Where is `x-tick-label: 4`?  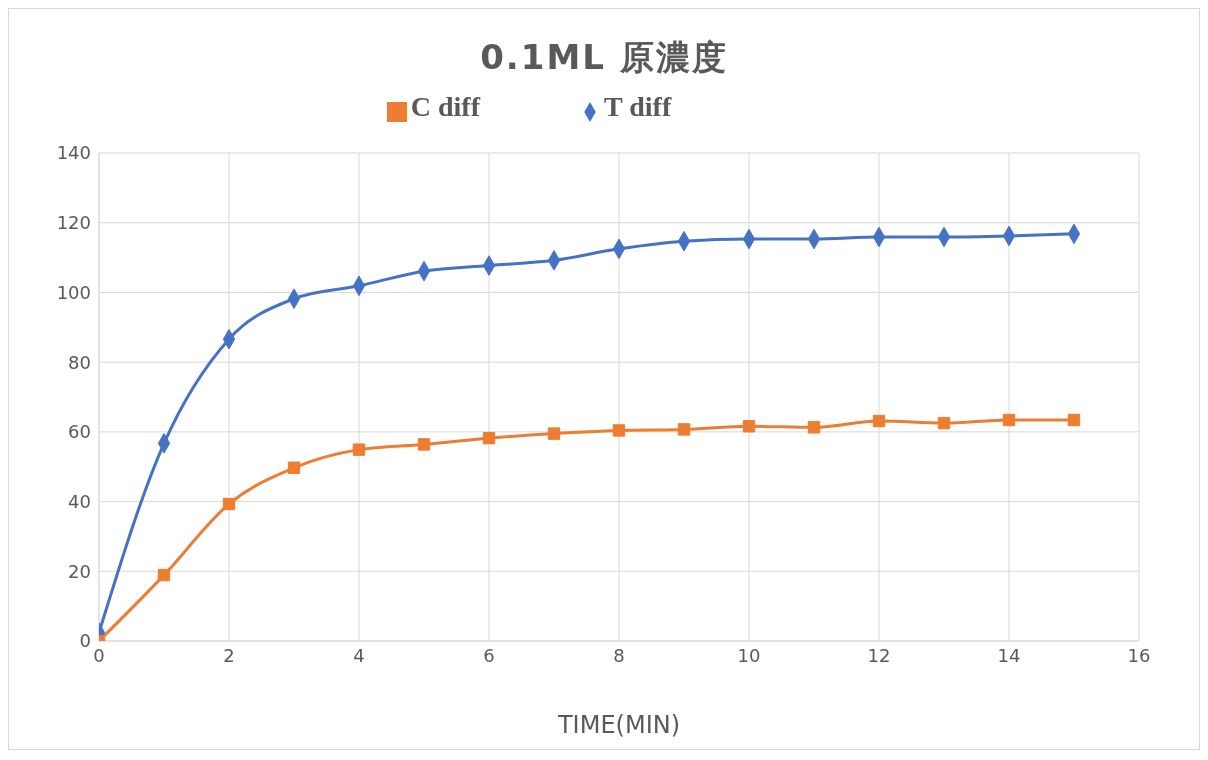
x-tick-label: 4 is located at coordinates (359, 655).